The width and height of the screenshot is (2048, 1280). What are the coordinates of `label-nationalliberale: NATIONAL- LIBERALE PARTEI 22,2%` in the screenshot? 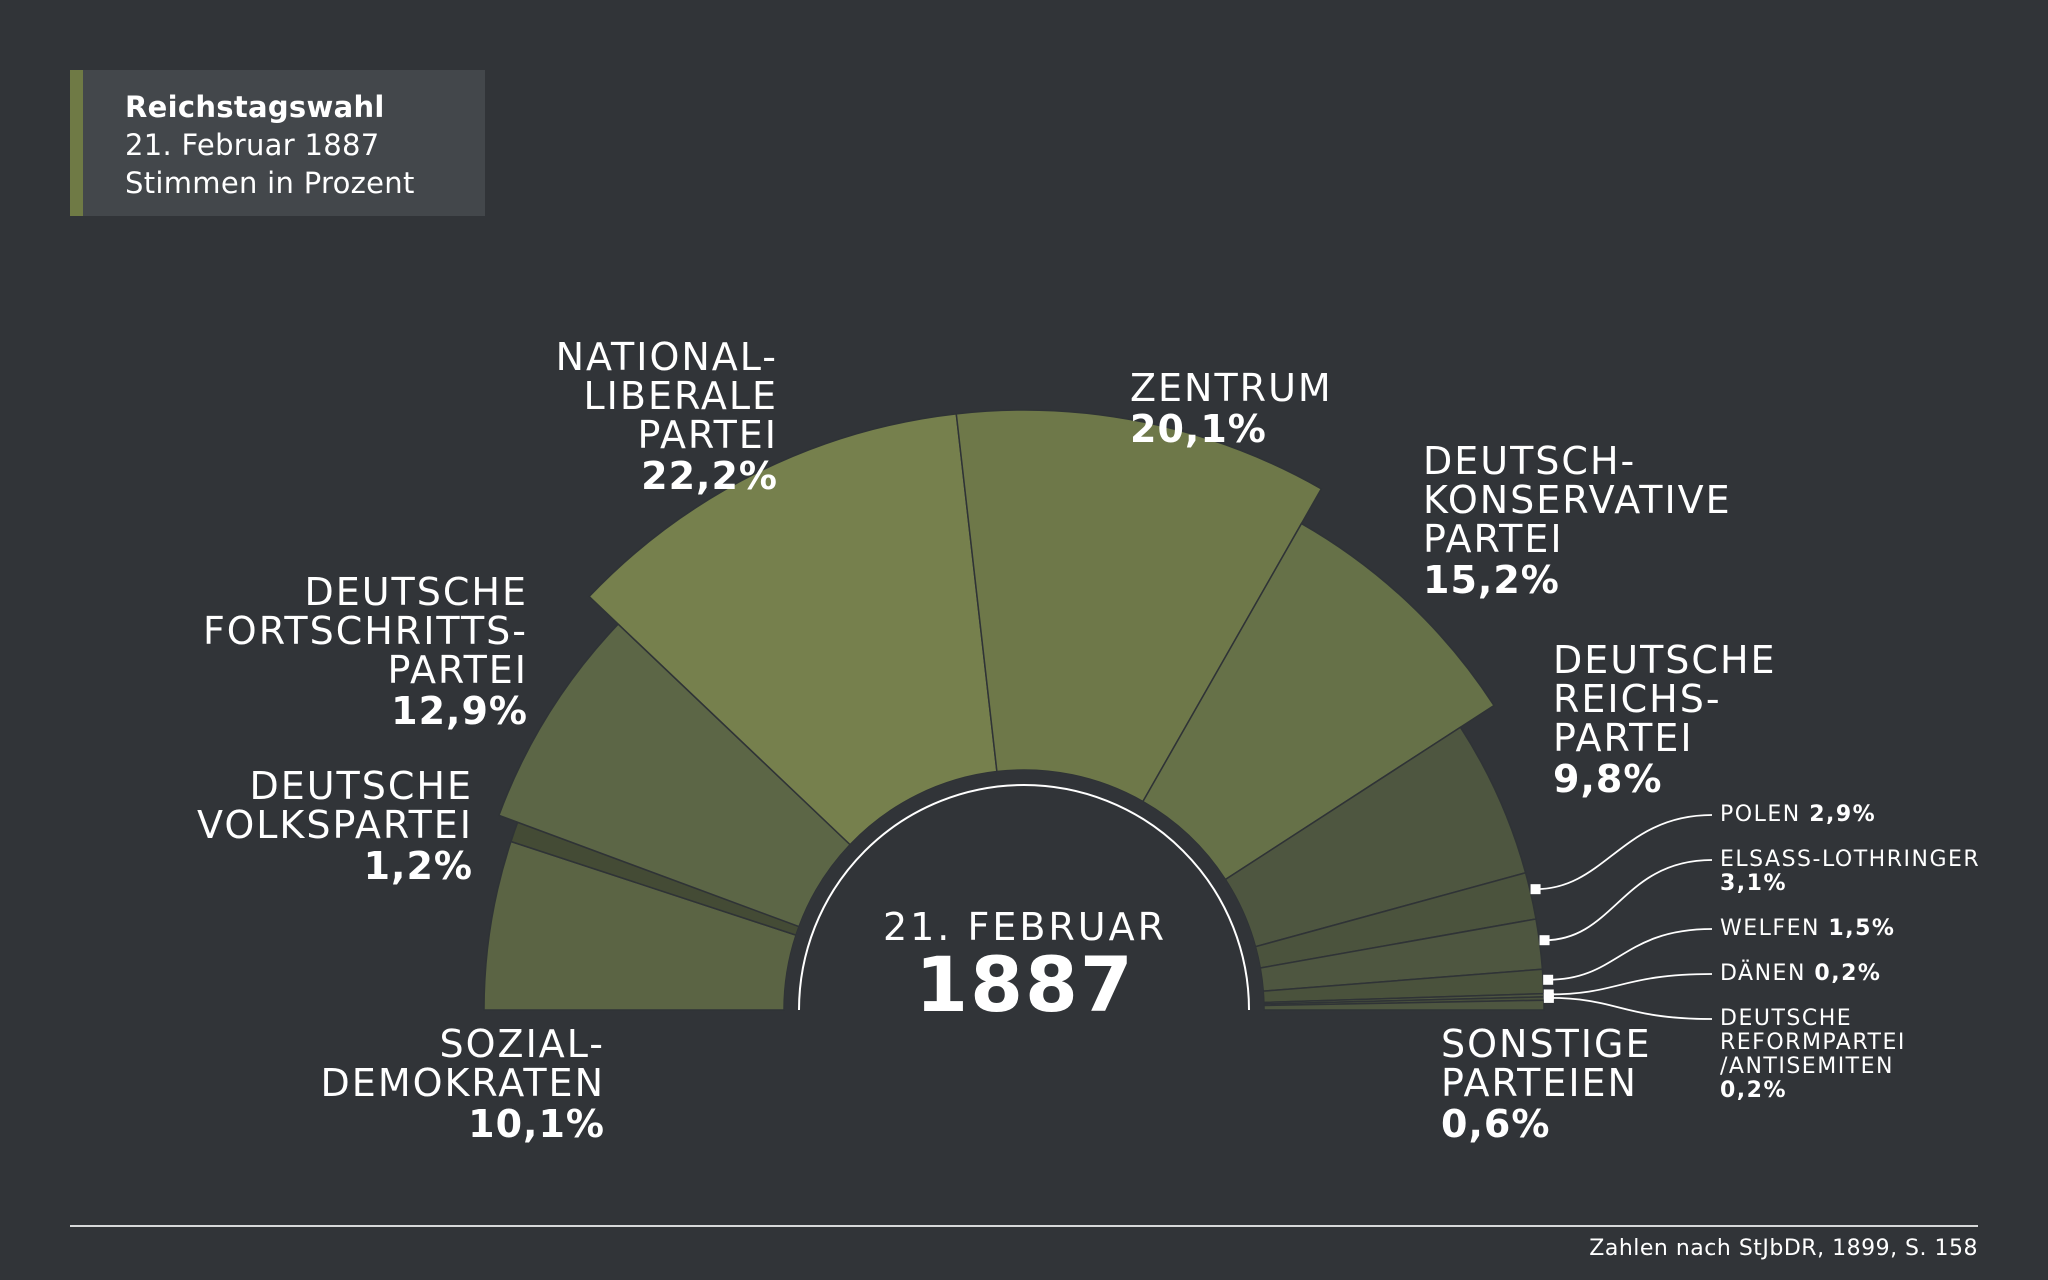 It's located at (666, 416).